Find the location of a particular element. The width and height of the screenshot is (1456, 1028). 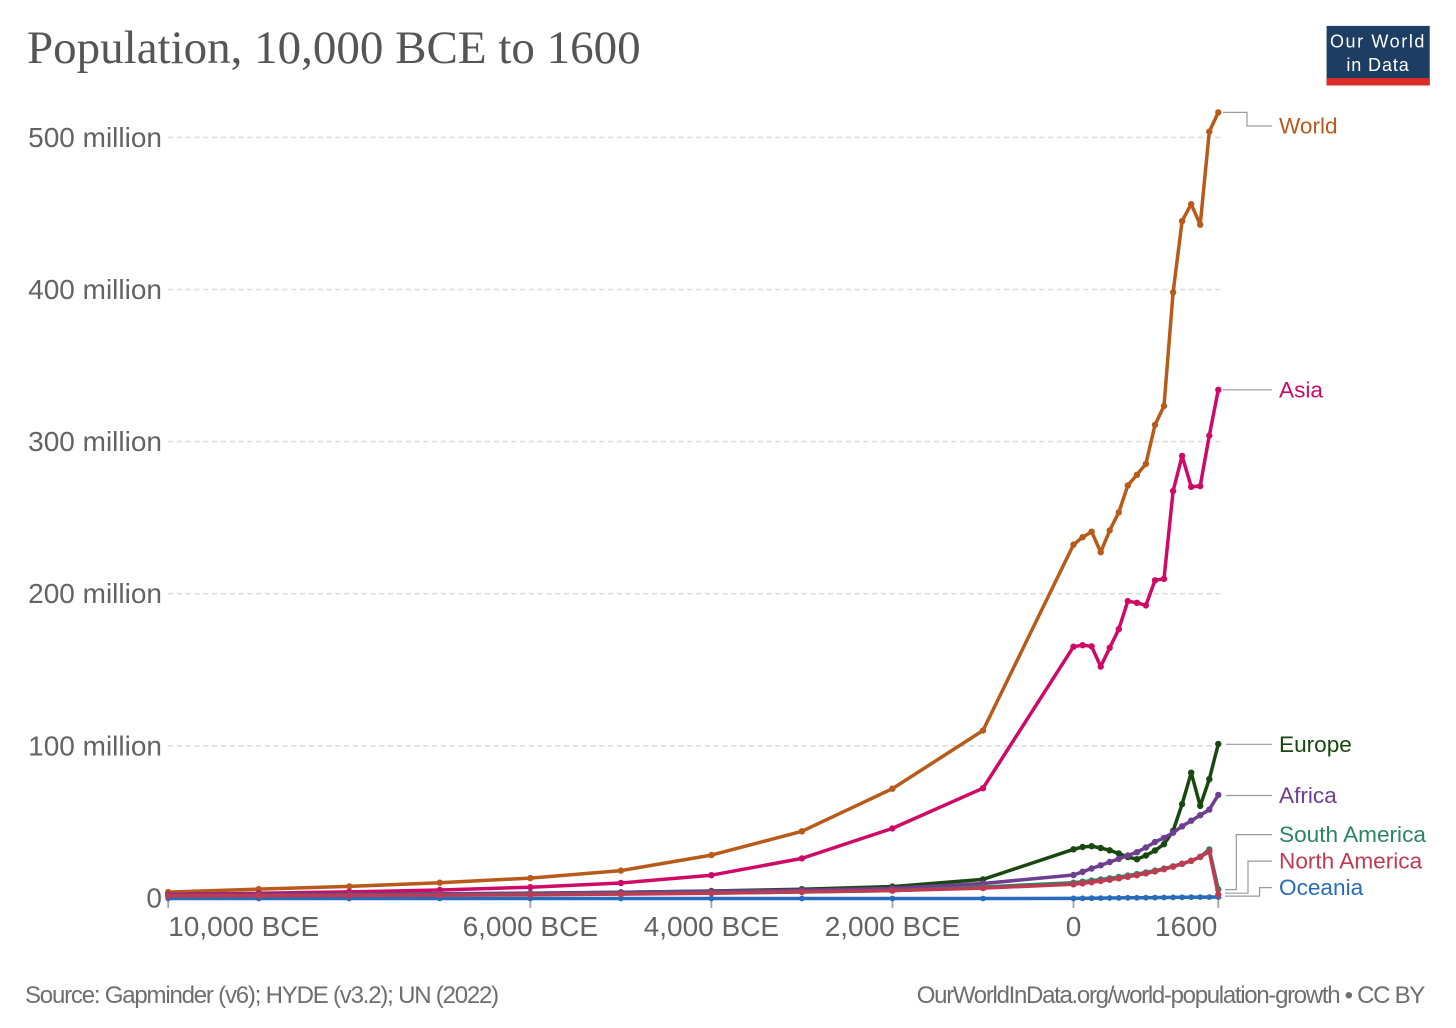

svg-text: 300 million is located at coordinates (95, 441).